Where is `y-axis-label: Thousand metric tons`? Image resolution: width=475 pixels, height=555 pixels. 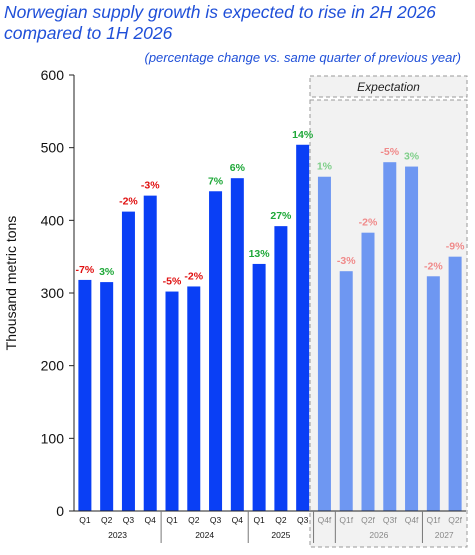 y-axis-label: Thousand metric tons is located at coordinates (11, 283).